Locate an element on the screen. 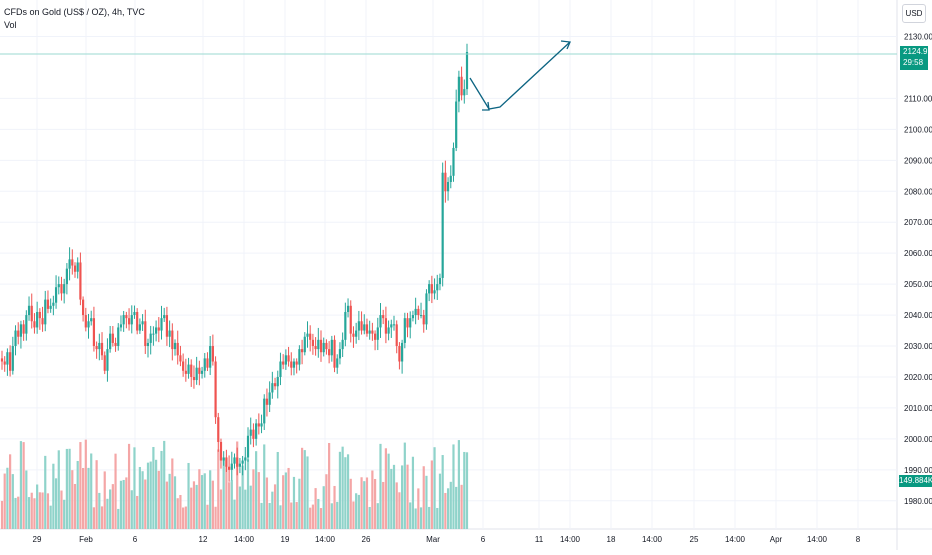 The width and height of the screenshot is (932, 555). volume-label: Vol is located at coordinates (10, 25).